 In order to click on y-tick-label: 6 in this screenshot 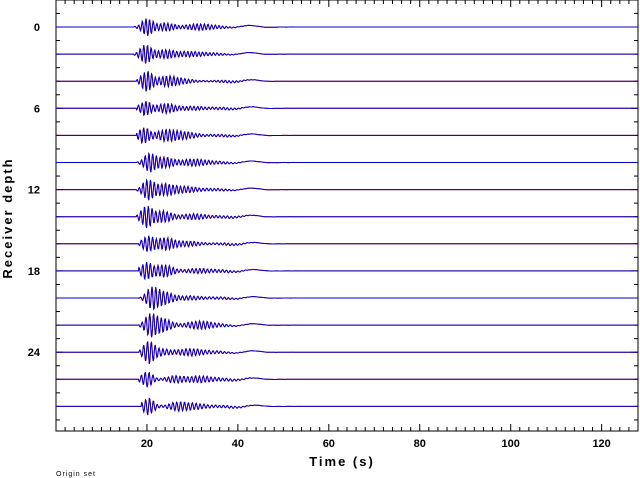, I will do `click(37, 109)`.